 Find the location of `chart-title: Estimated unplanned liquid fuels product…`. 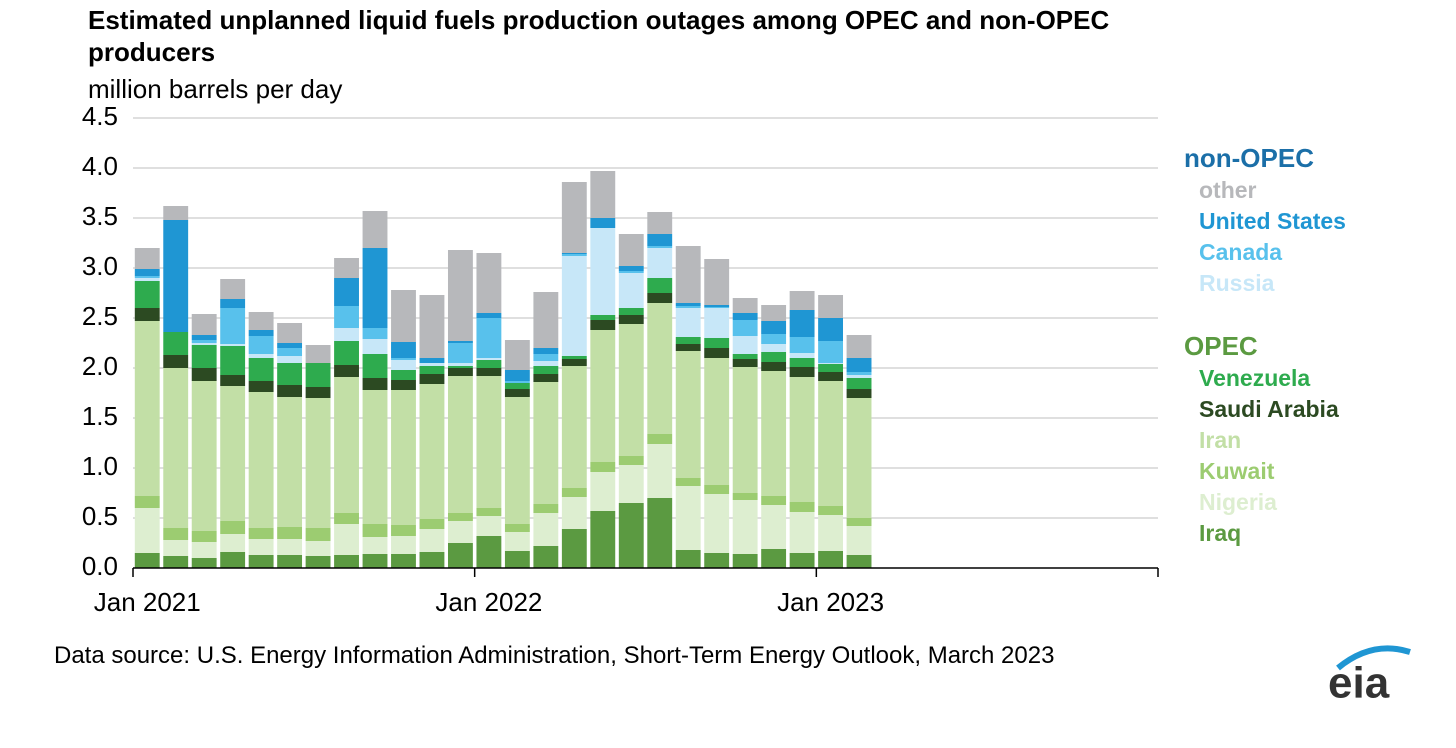

chart-title: Estimated unplanned liquid fuels product… is located at coordinates (599, 36).